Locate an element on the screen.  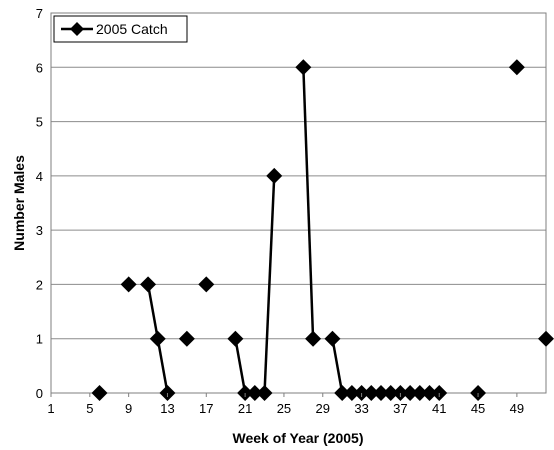
x-tick-label: 25 is located at coordinates (284, 408).